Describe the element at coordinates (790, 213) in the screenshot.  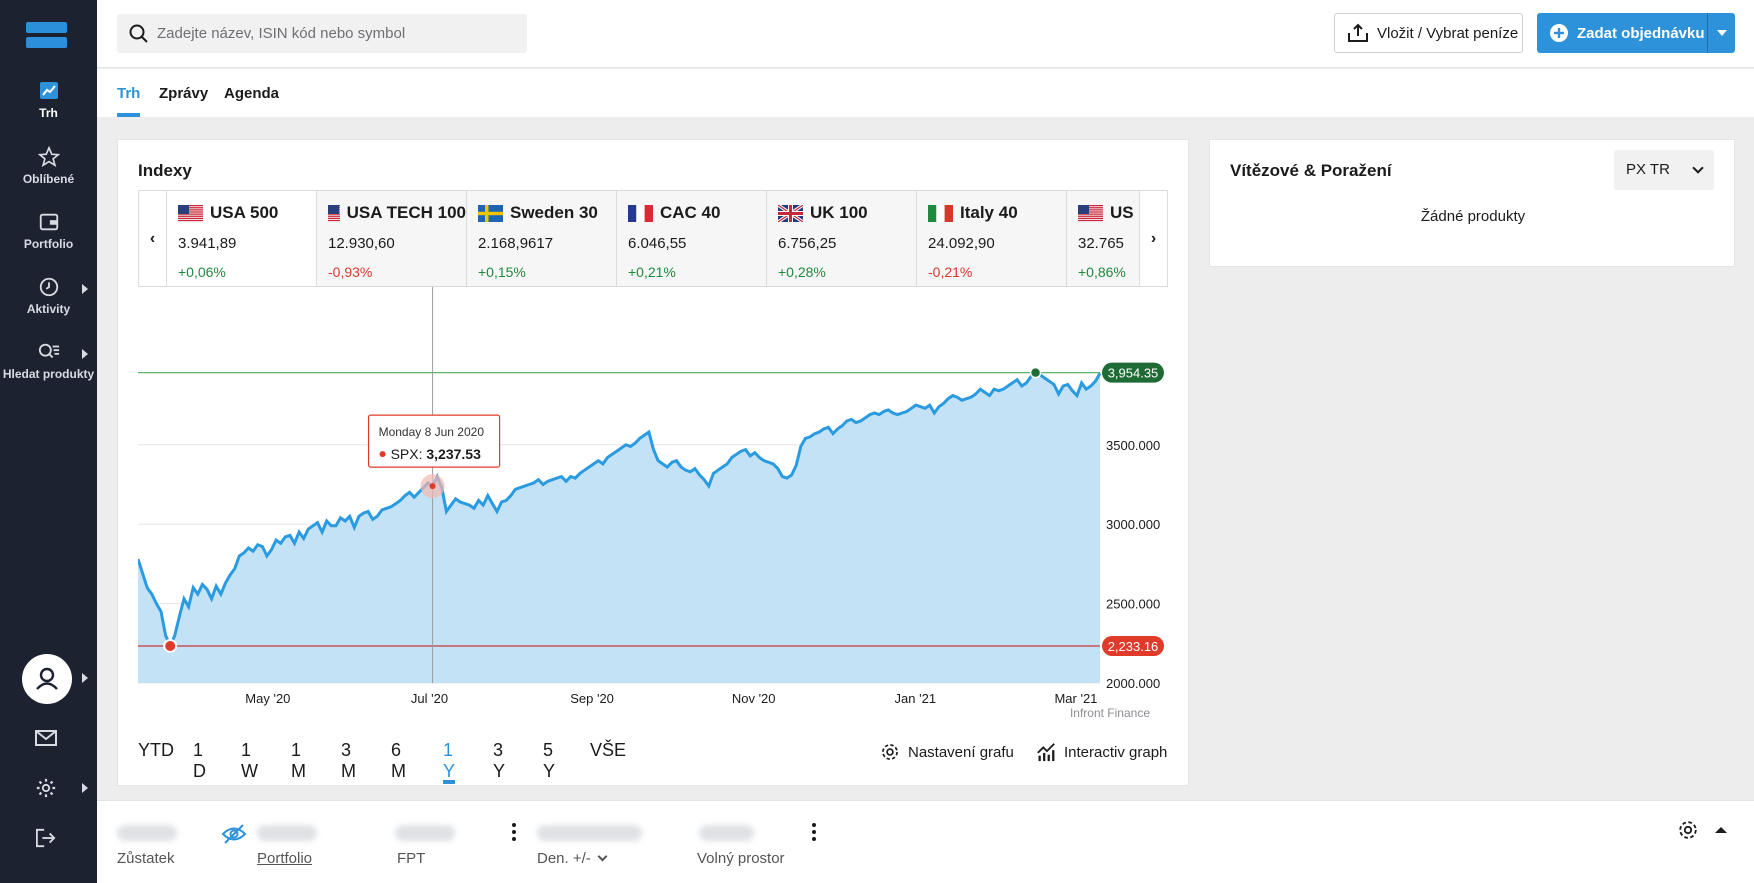
I see `flag-uk-icon` at that location.